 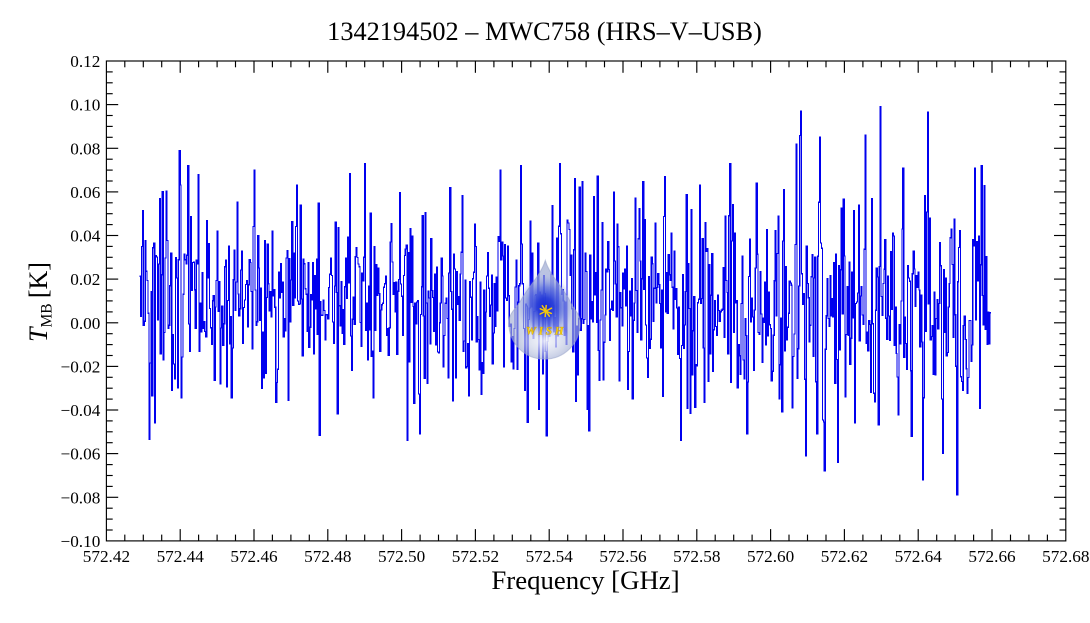 I want to click on svg-text: 572.58, so click(x=696, y=556).